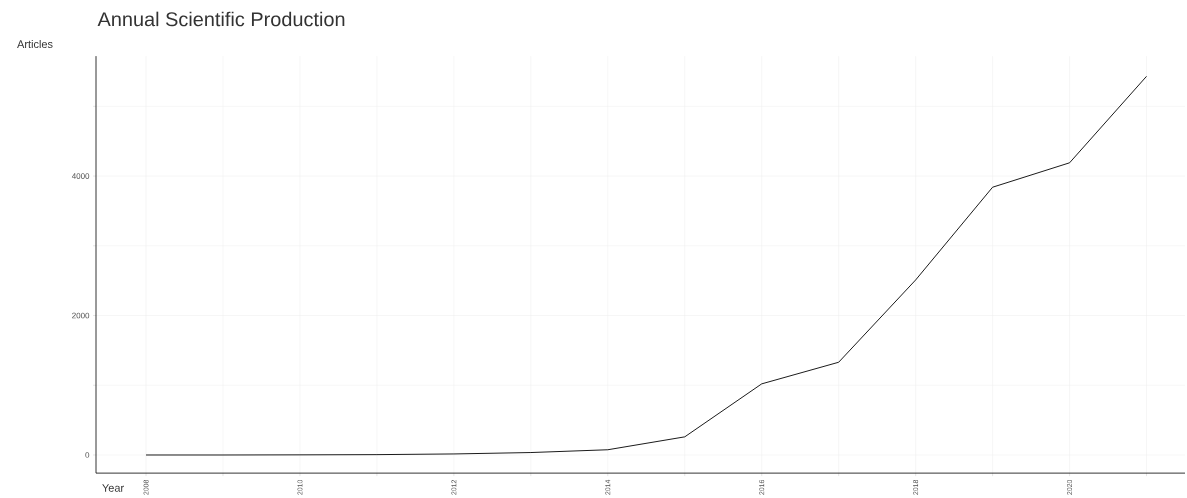 Image resolution: width=1187 pixels, height=498 pixels. What do you see at coordinates (35, 43) in the screenshot?
I see `y-axis-title: Articles` at bounding box center [35, 43].